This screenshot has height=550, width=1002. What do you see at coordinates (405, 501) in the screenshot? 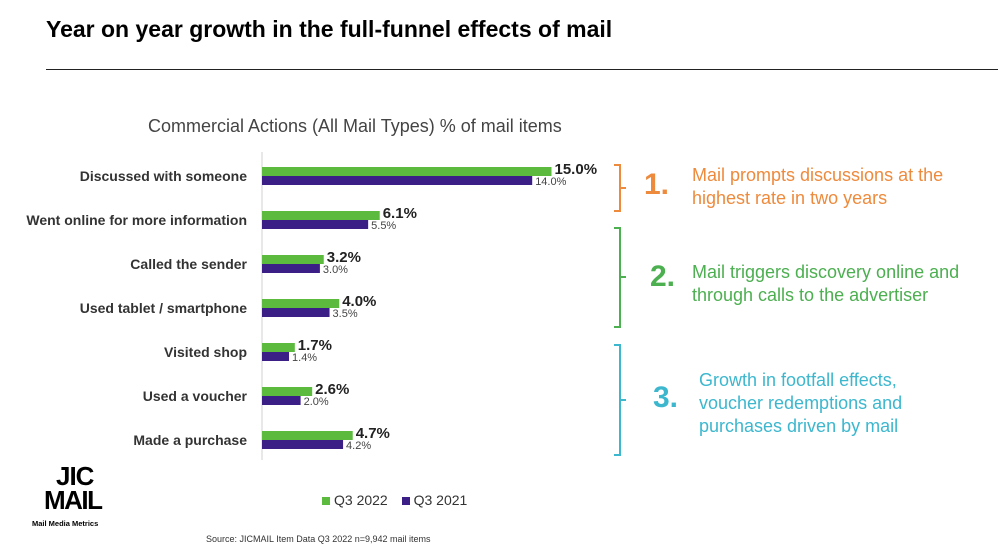
I see `legend-swatch-q3-2021` at bounding box center [405, 501].